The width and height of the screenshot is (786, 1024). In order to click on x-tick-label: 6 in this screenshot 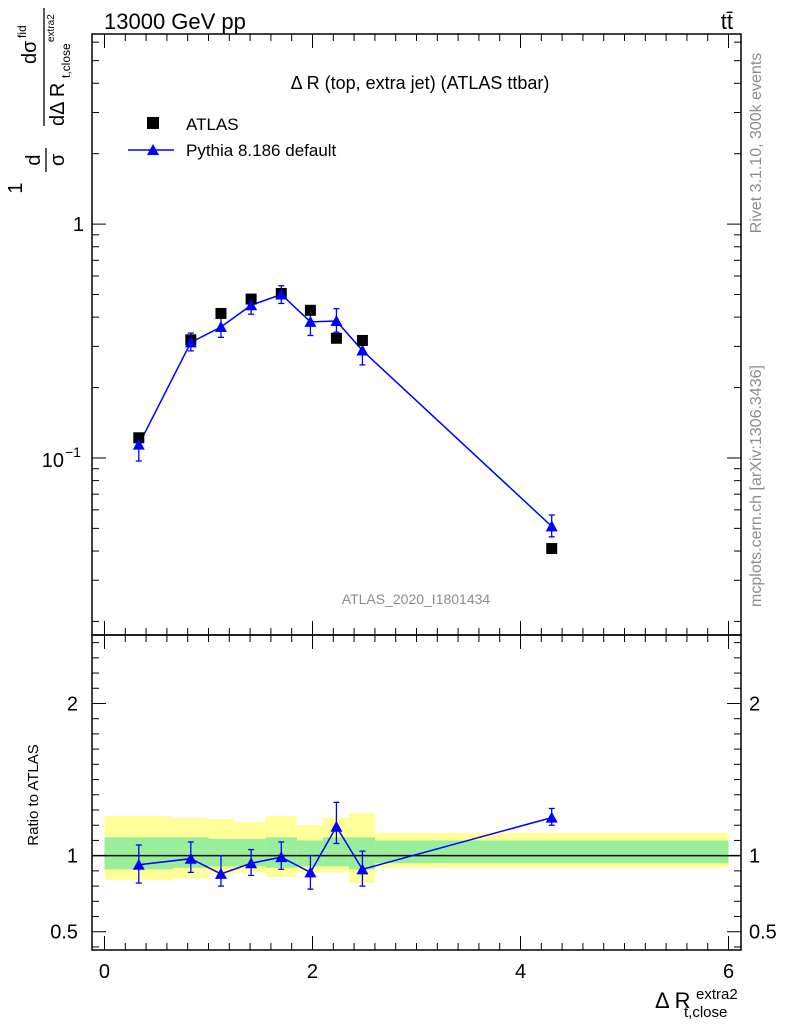, I will do `click(728, 972)`.